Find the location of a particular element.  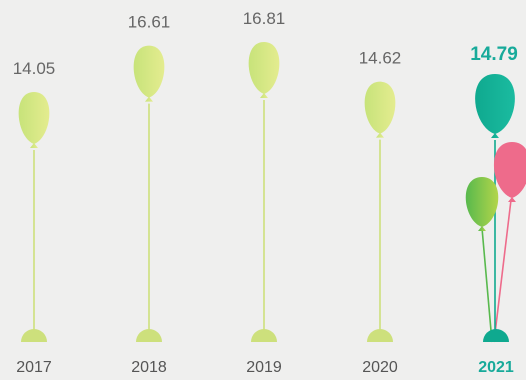

year-label-2020: 2020 is located at coordinates (380, 367).